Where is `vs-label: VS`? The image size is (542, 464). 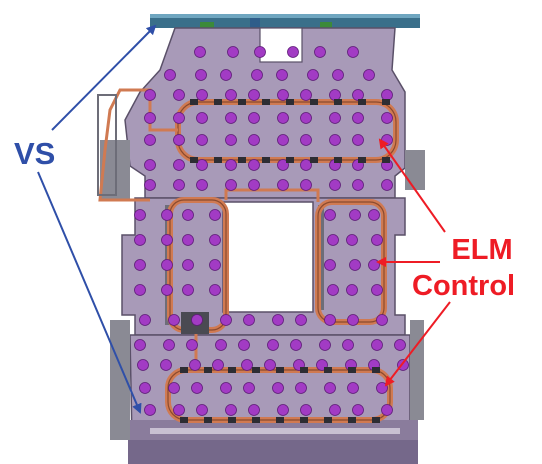 vs-label: VS is located at coordinates (35, 153).